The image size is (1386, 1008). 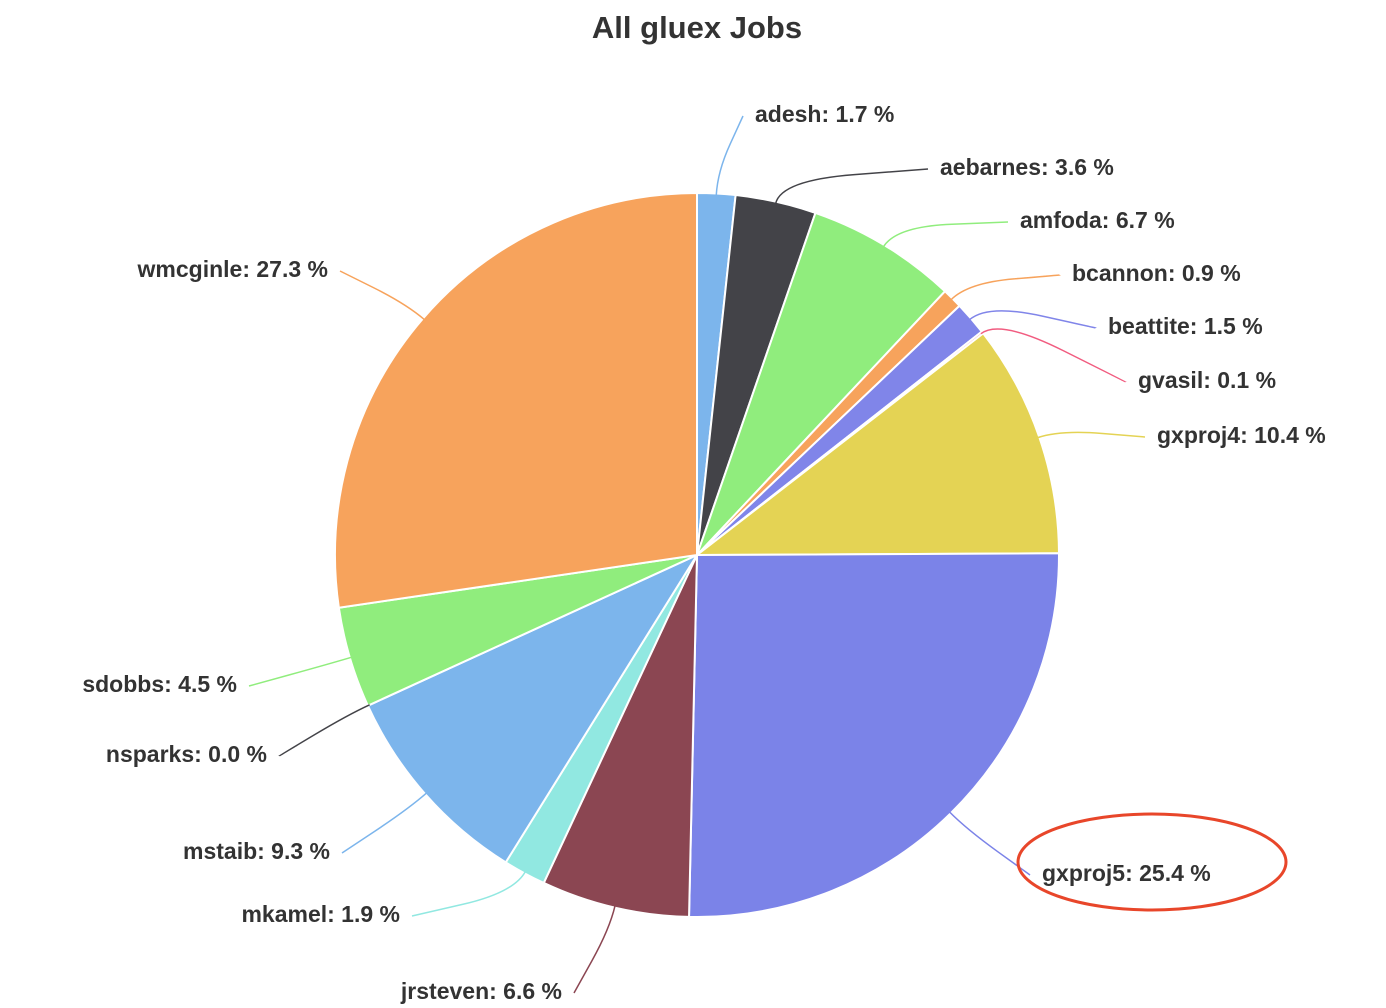 I want to click on data-label: amfoda: 6.7 %, so click(x=1097, y=220).